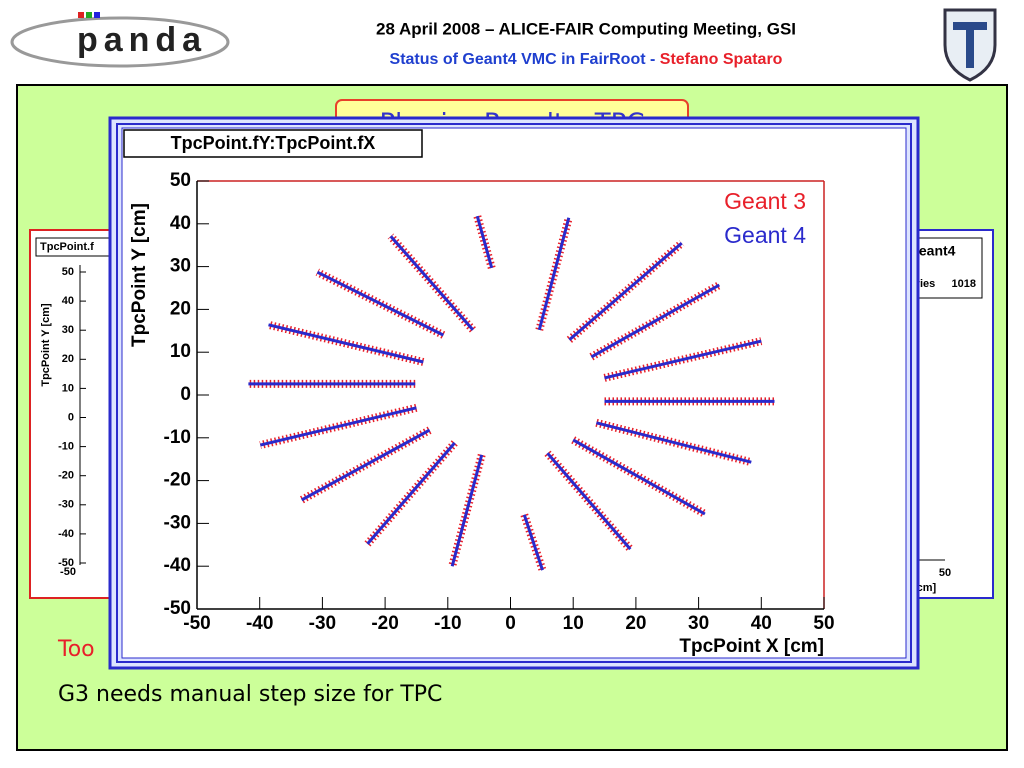 Image resolution: width=1024 pixels, height=768 pixels. I want to click on x-axis-label: TpcPoint X [cm], so click(751, 646).